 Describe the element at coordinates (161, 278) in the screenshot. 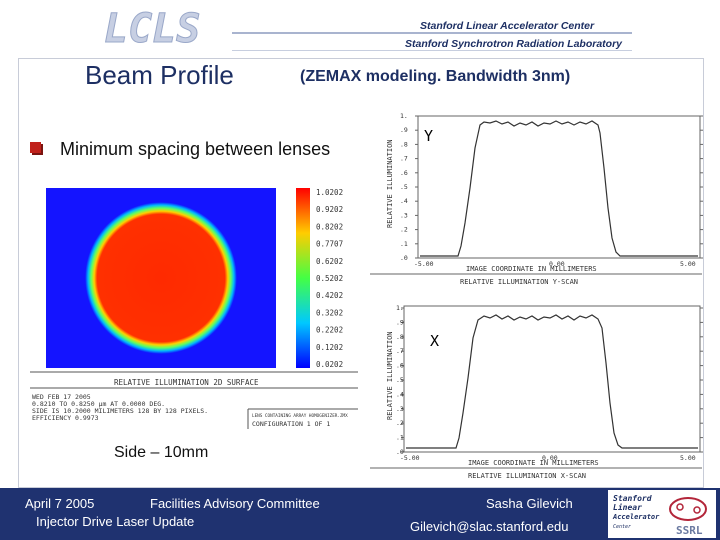

I see `beam-spot` at that location.